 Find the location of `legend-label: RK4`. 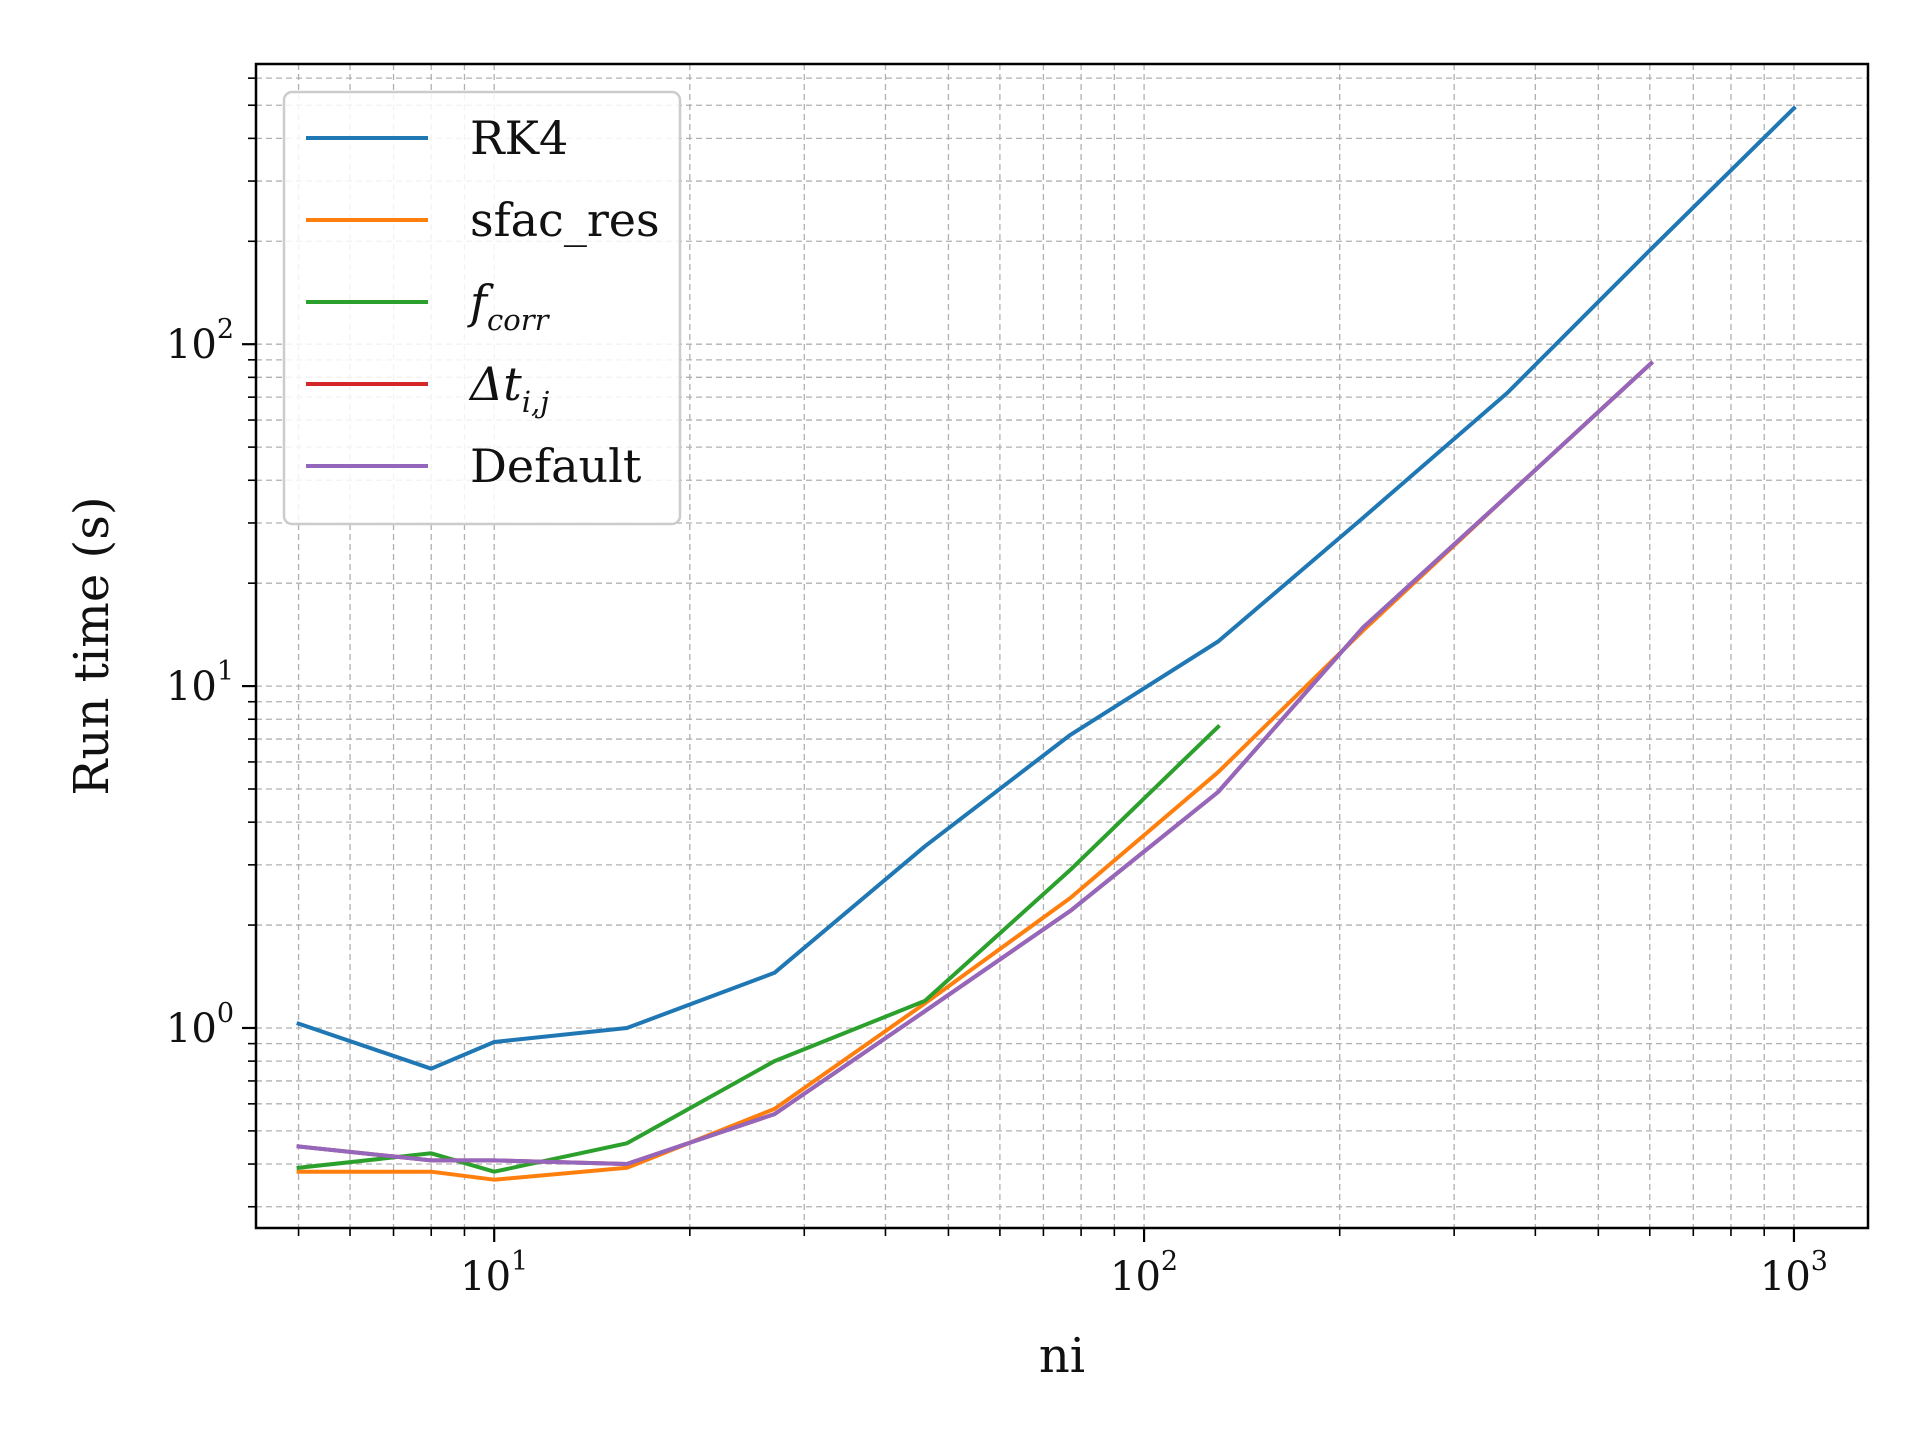

legend-label: RK4 is located at coordinates (519, 138).